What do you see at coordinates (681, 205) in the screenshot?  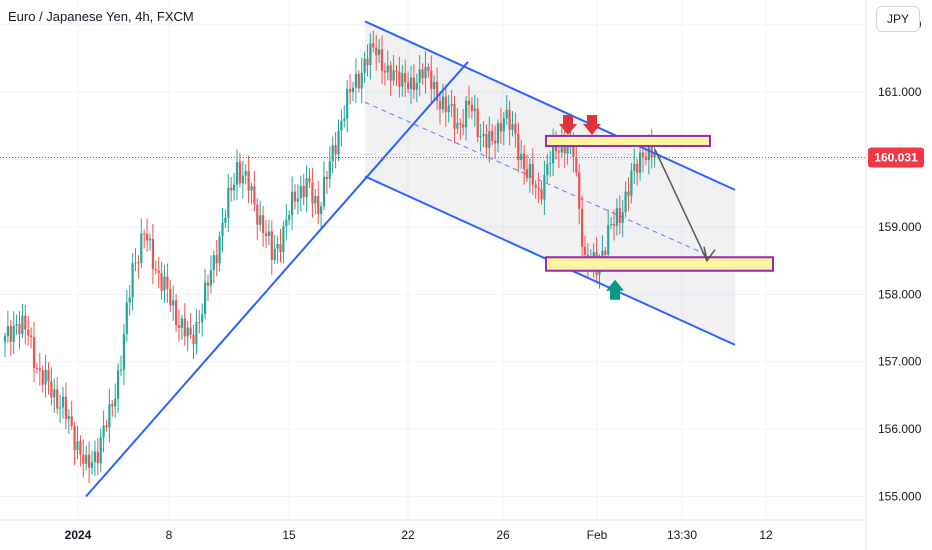 I see `projection-arrow` at bounding box center [681, 205].